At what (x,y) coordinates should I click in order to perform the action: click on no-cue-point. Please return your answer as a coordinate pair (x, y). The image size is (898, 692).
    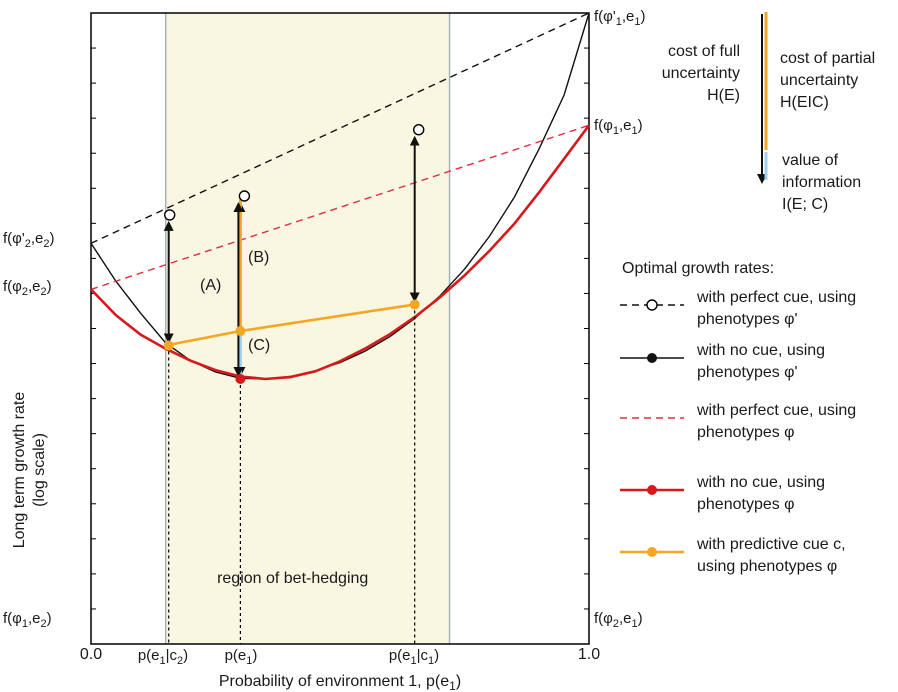
    Looking at the image, I should click on (240, 378).